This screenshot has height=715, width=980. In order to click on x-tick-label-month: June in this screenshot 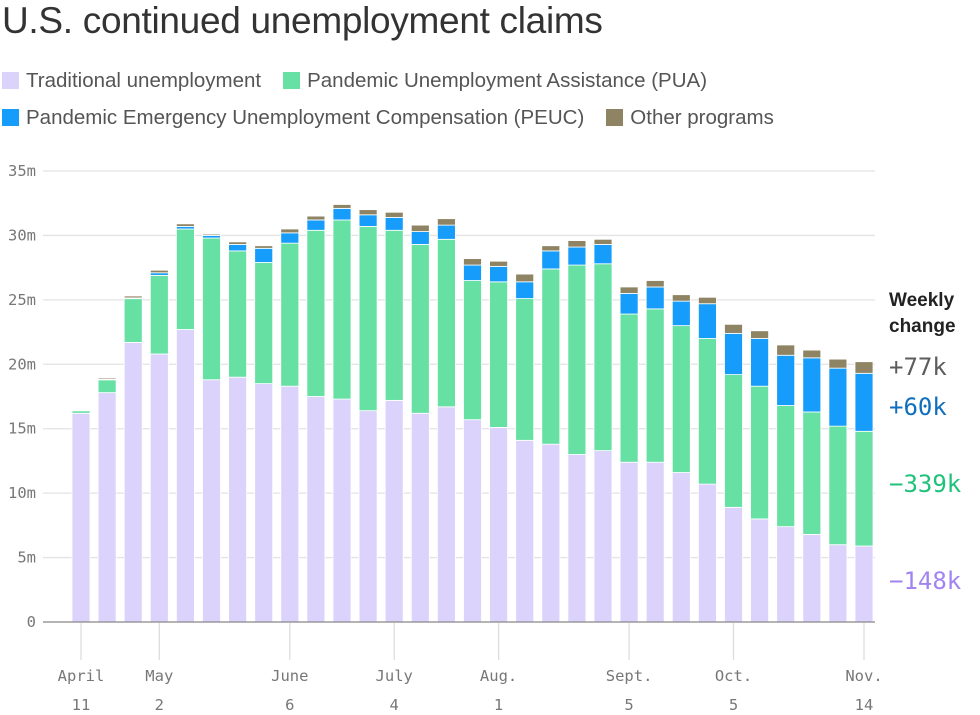, I will do `click(289, 676)`.